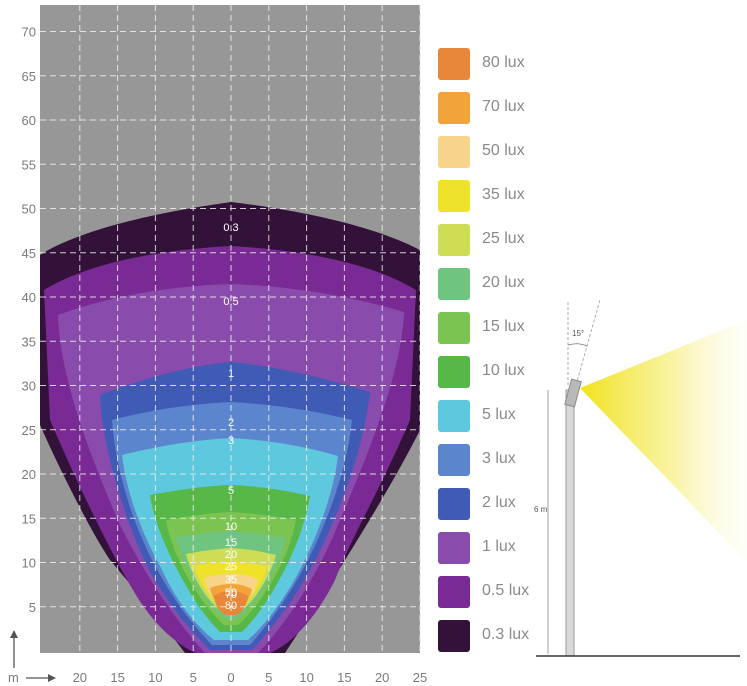 The width and height of the screenshot is (747, 686). I want to click on legend-item: 25 lux, so click(538, 240).